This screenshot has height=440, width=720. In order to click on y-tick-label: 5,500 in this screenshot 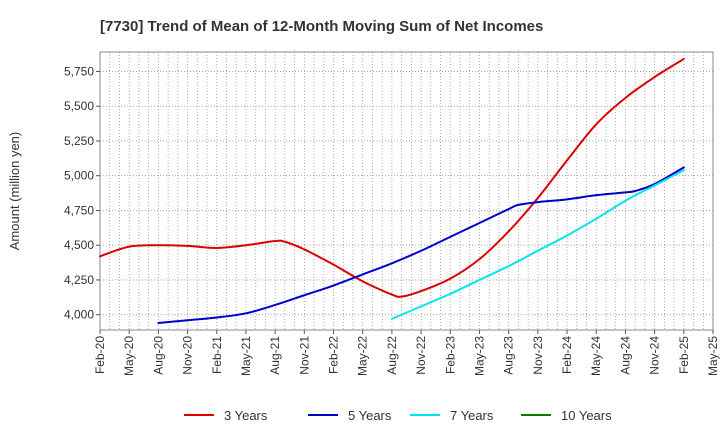, I will do `click(79, 106)`.